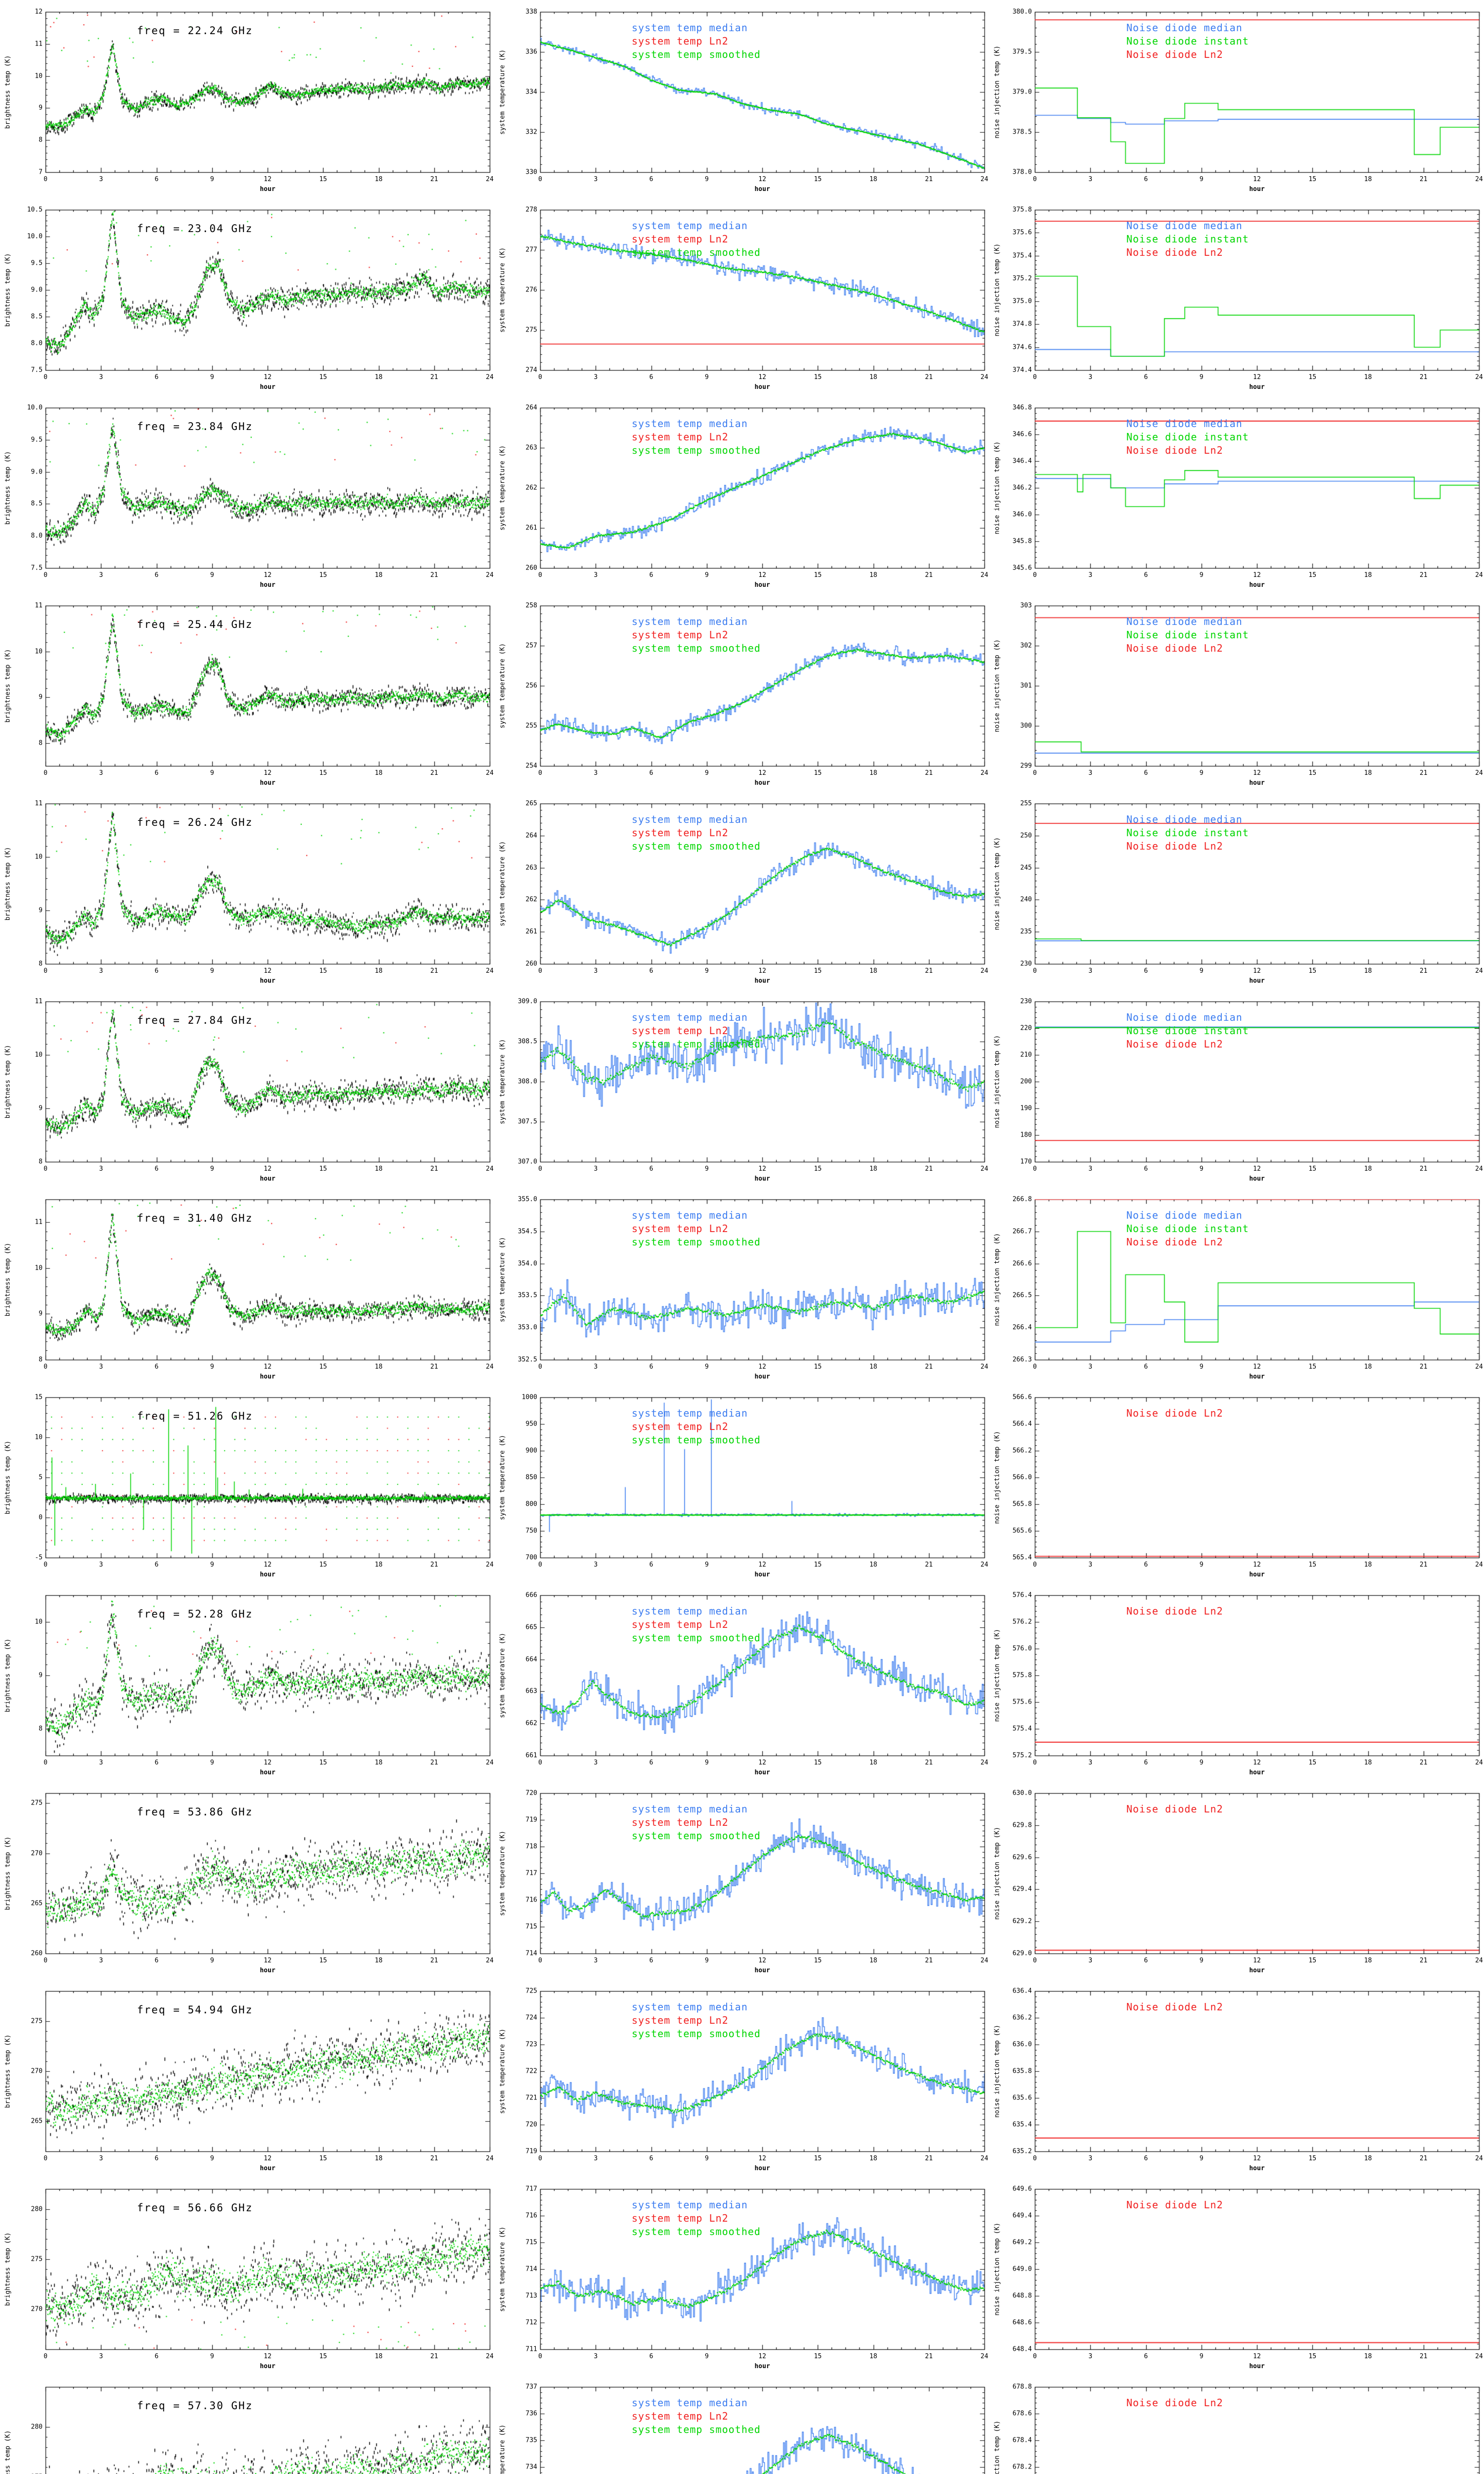  What do you see at coordinates (531, 408) in the screenshot?
I see `y-tick-label: 264` at bounding box center [531, 408].